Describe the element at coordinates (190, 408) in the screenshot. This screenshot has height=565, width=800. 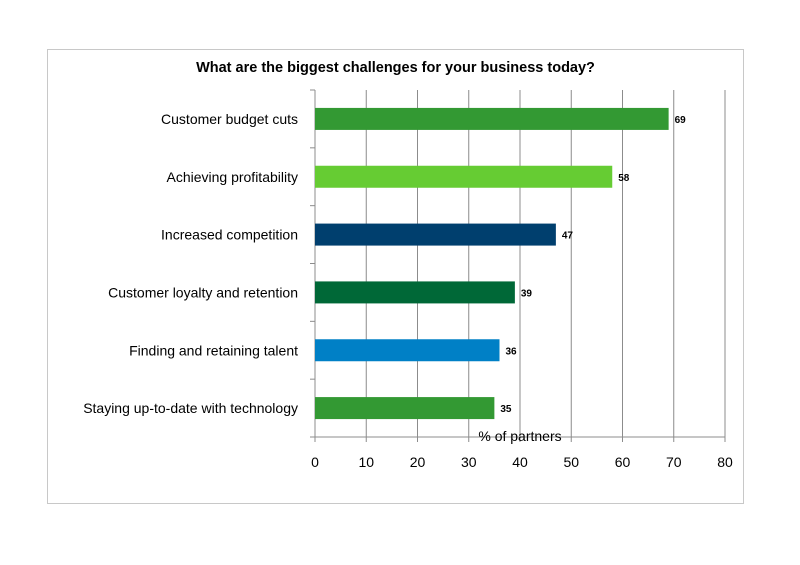
I see `category-label: Staying up-to-date with technology` at that location.